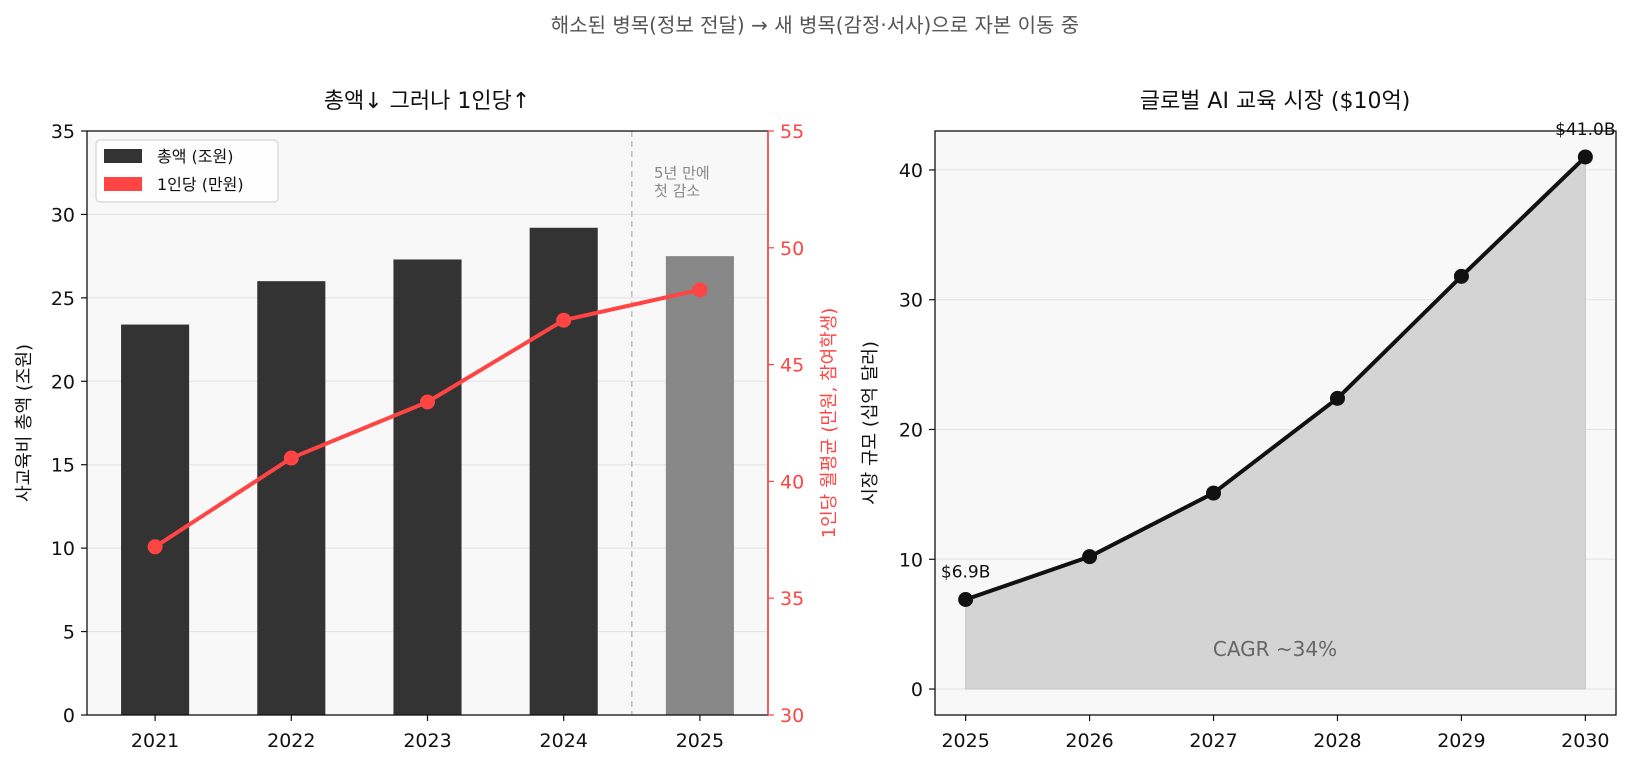 This screenshot has height=765, width=1630. I want to click on right-x-tick-label: 2030, so click(1585, 741).